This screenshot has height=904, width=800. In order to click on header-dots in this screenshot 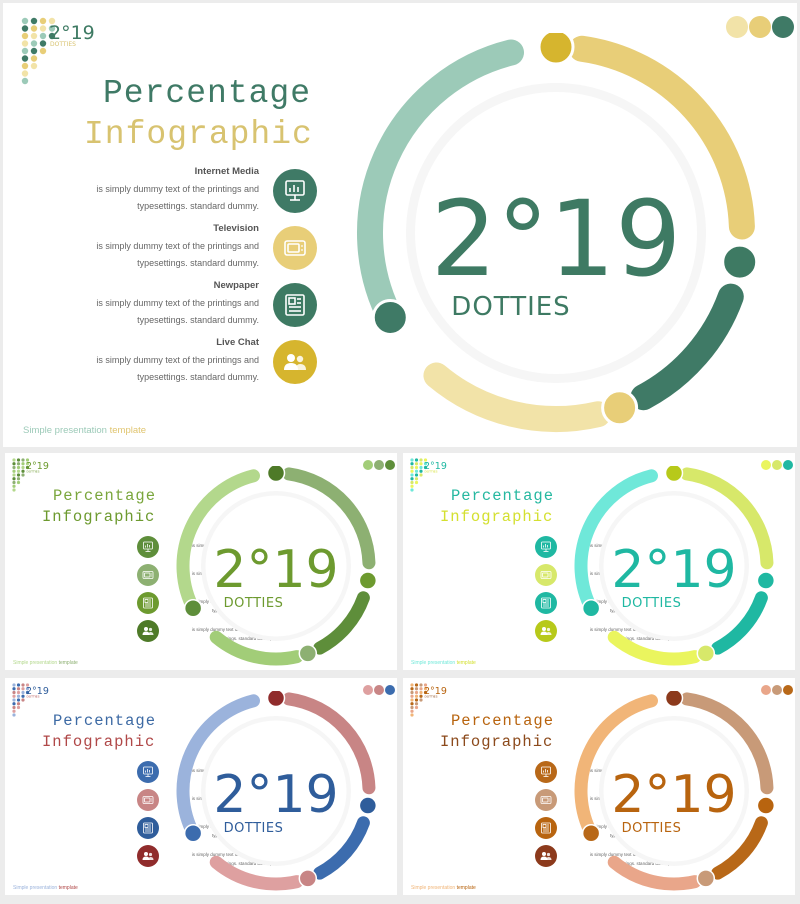, I will do `click(777, 465)`.